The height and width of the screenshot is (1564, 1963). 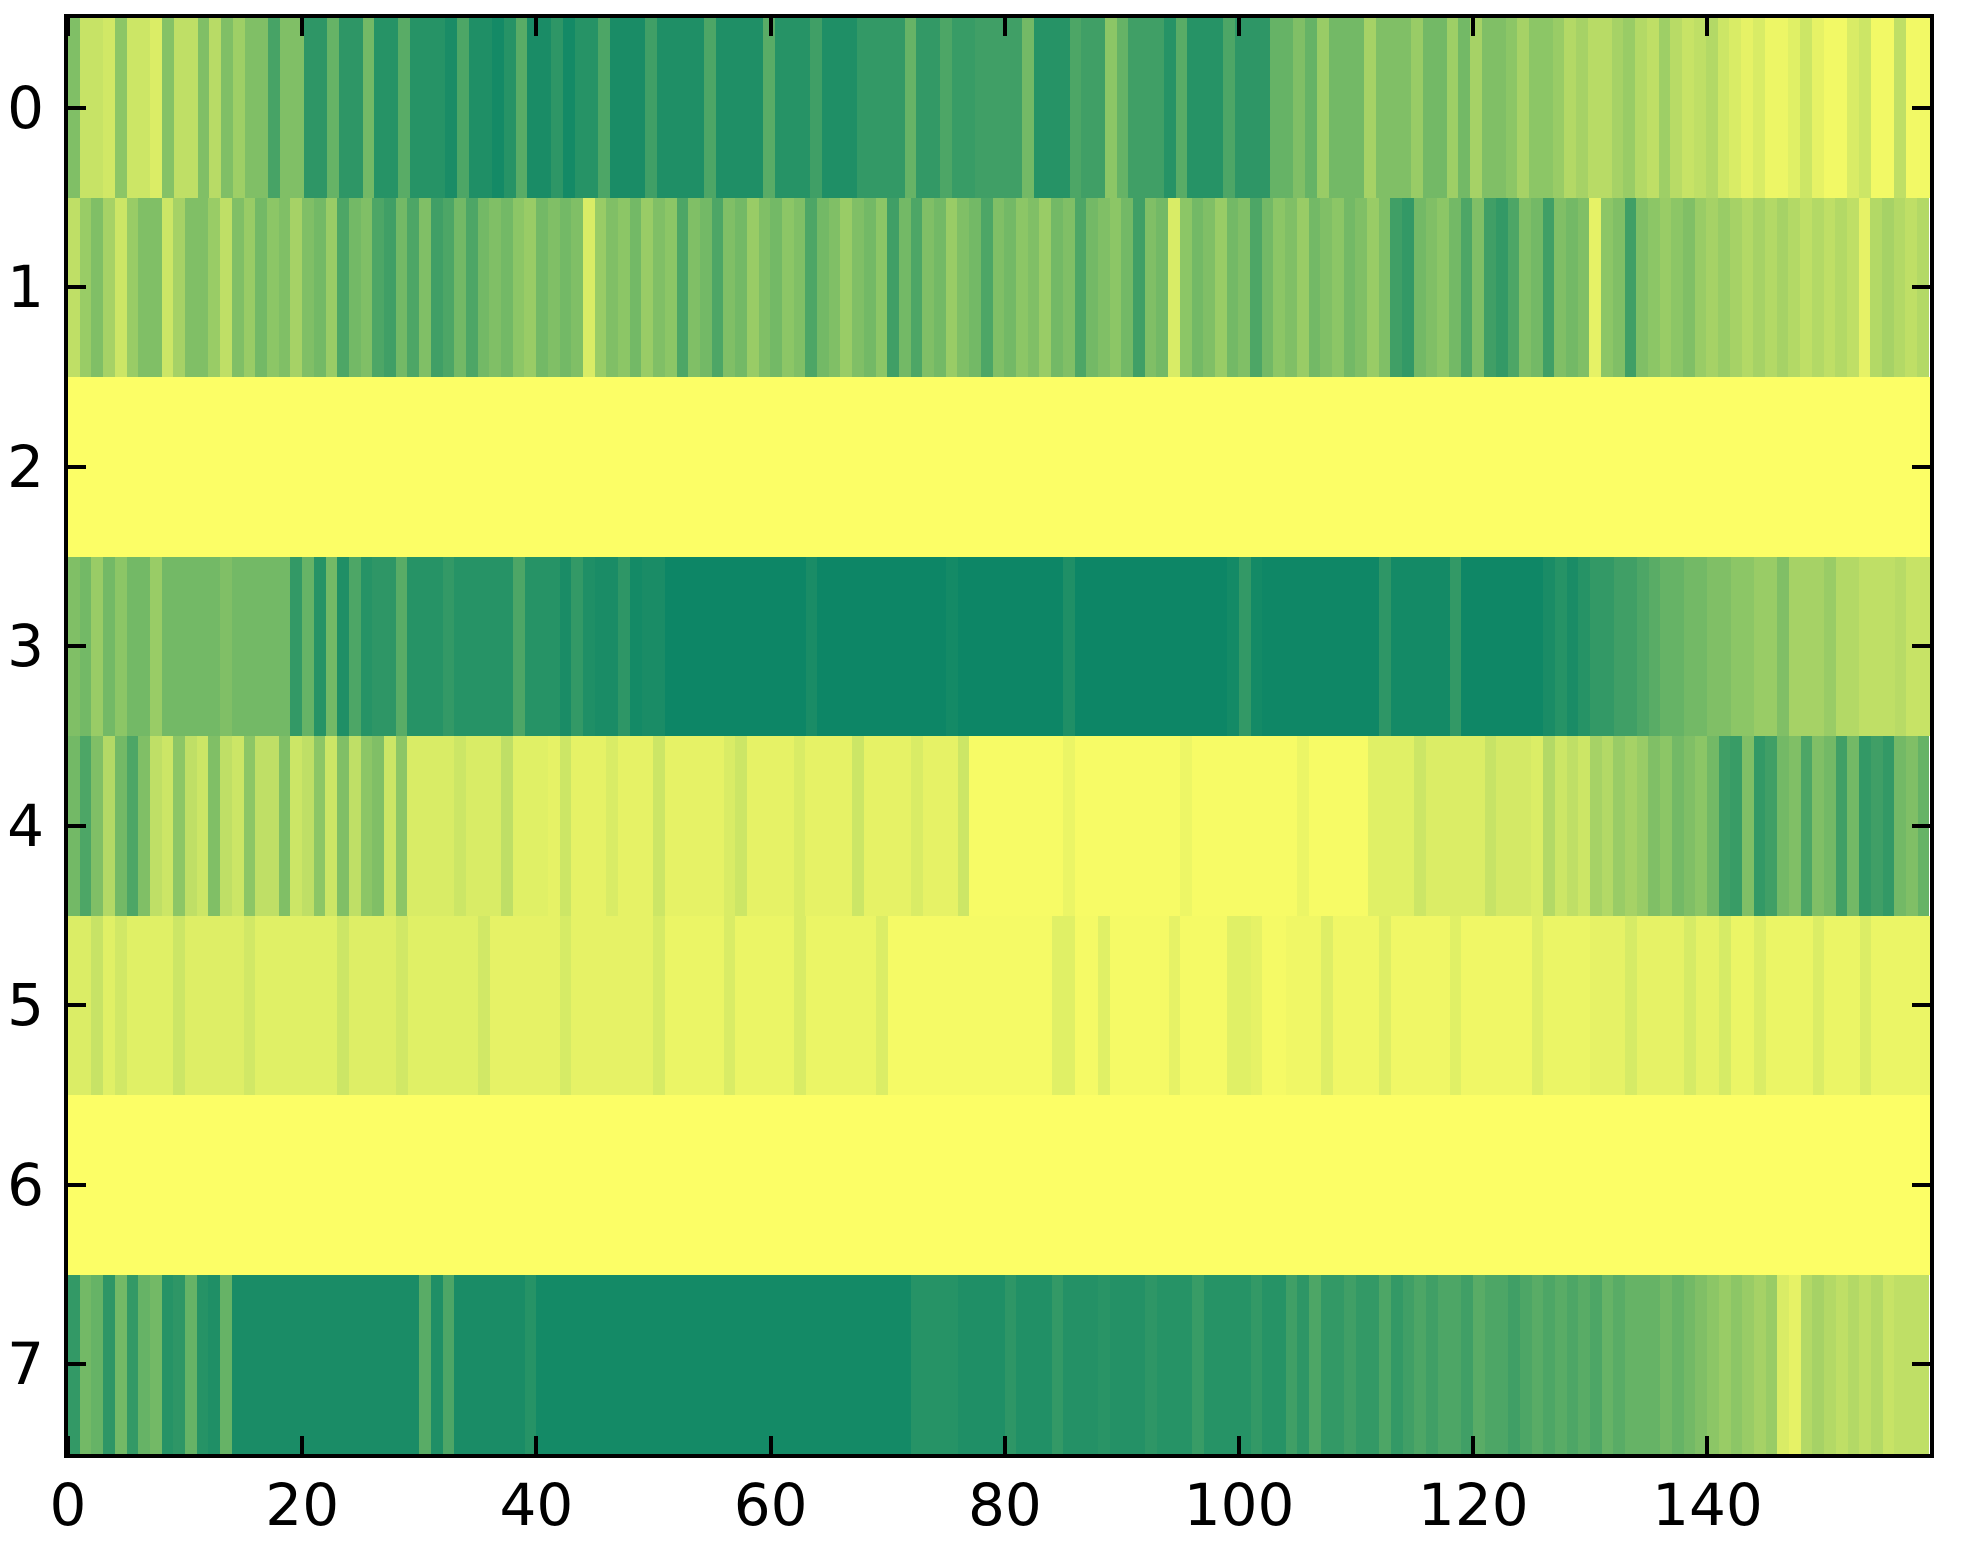 What do you see at coordinates (302, 27) in the screenshot?
I see `x-tick-top` at bounding box center [302, 27].